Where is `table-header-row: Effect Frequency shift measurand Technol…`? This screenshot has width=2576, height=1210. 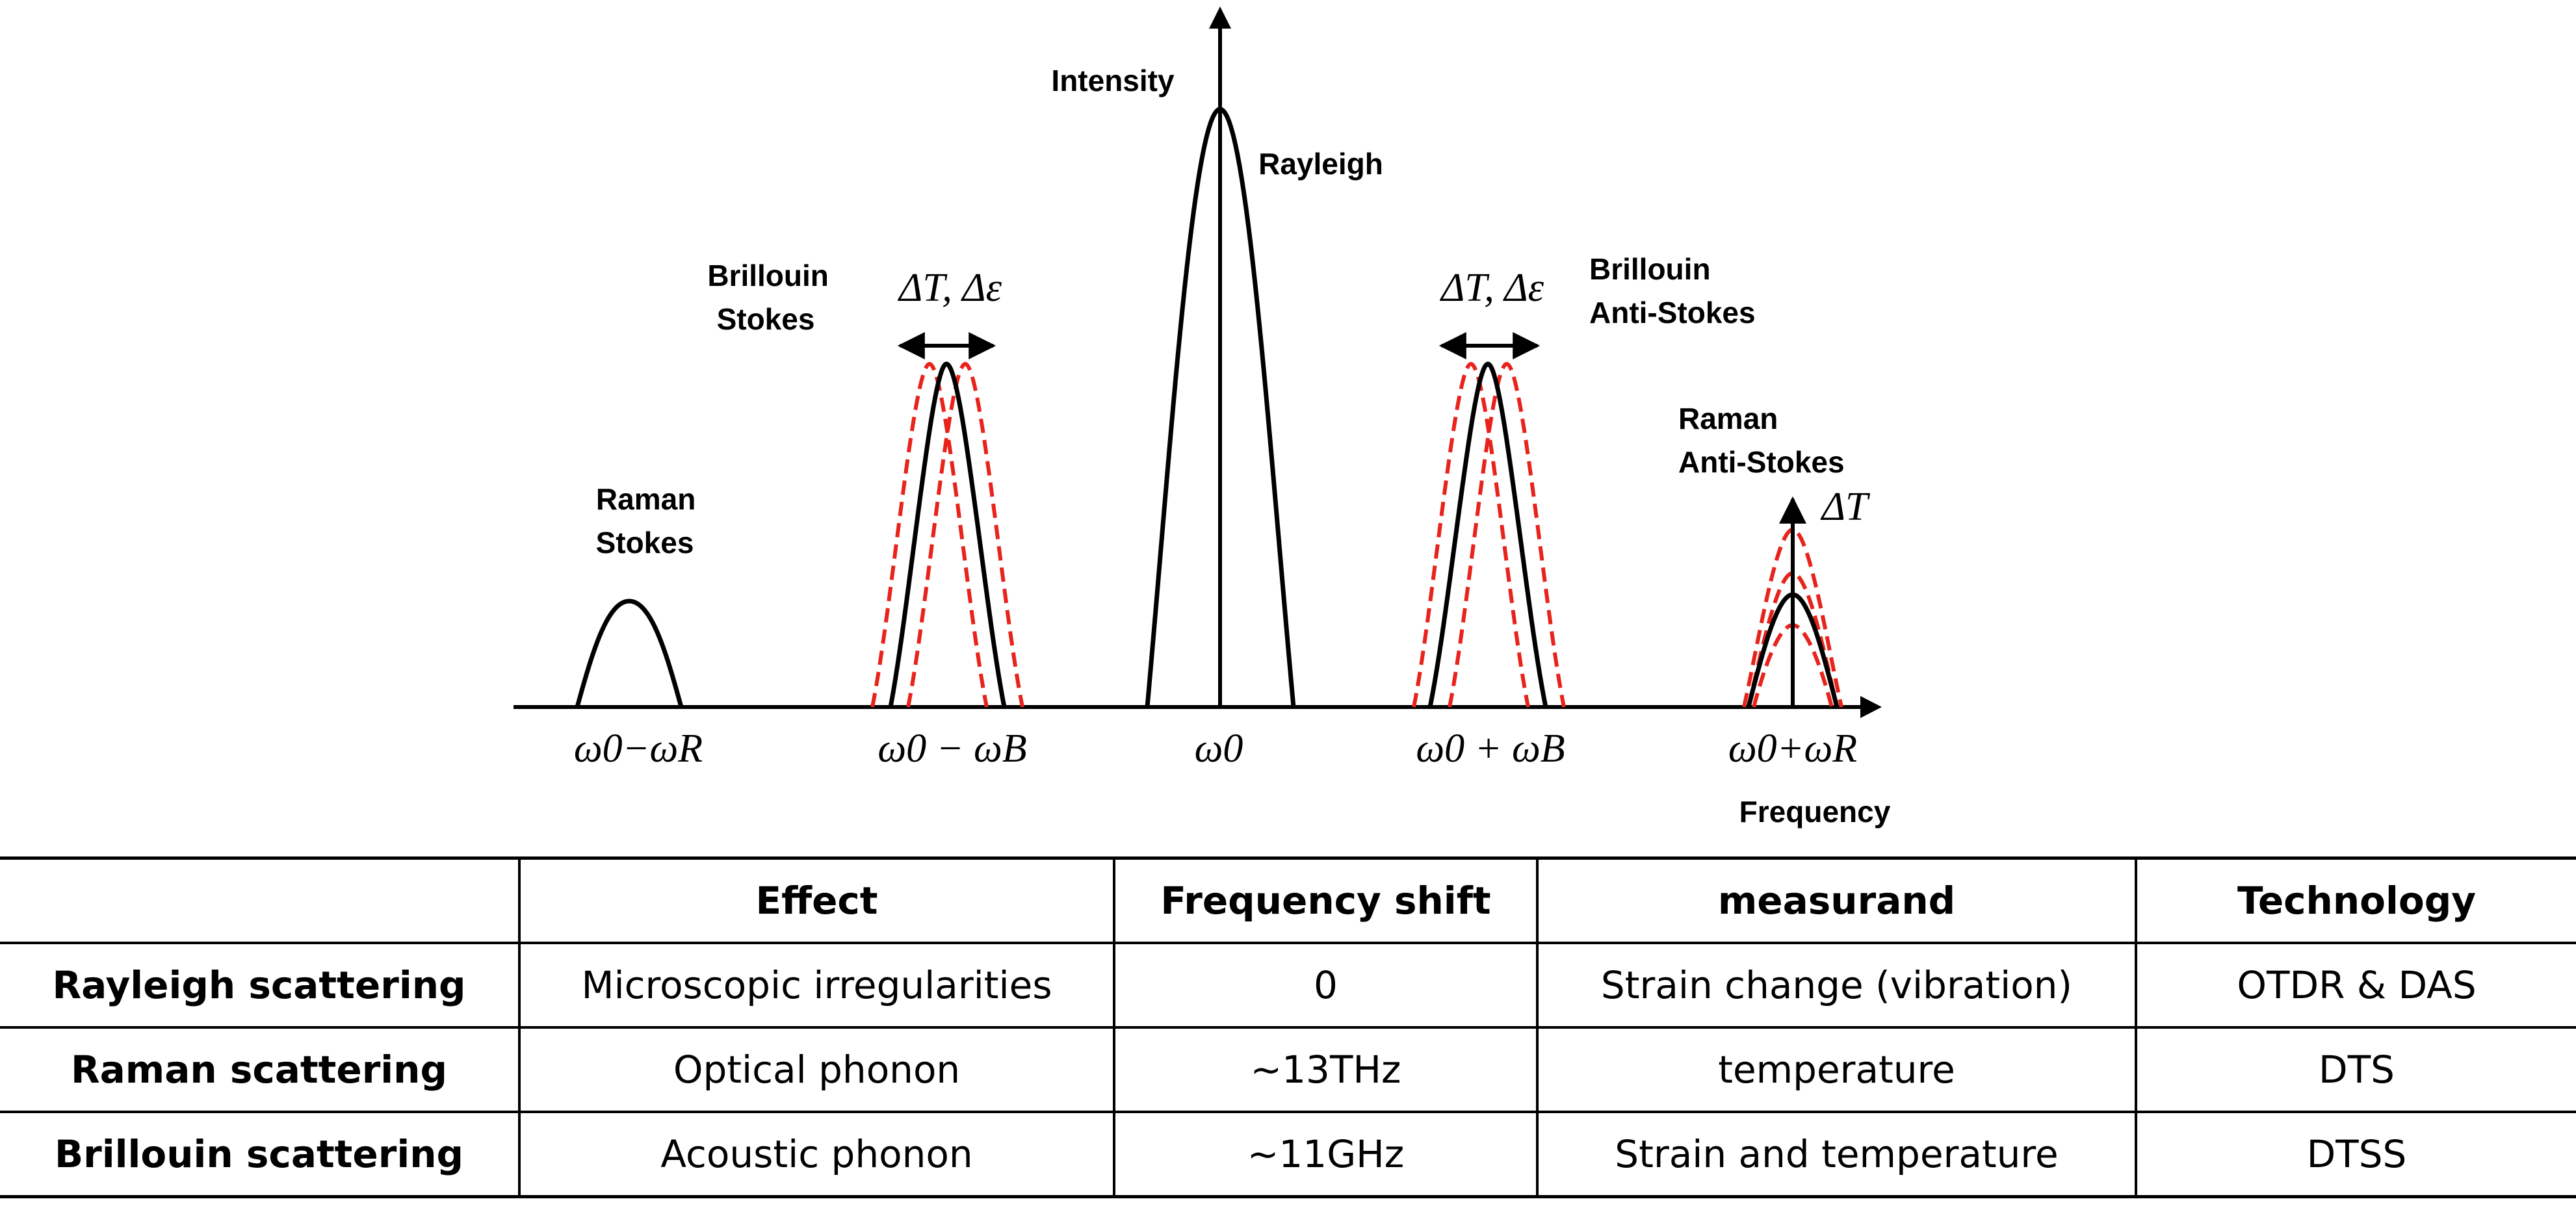
table-header-row: Effect Frequency shift measurand Technol… is located at coordinates (1288, 900).